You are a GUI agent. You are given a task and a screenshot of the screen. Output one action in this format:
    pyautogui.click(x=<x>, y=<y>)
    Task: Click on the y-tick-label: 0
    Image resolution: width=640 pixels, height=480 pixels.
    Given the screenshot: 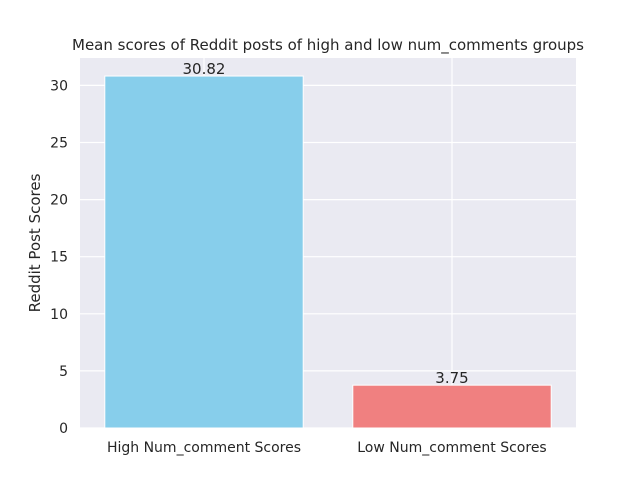 What is the action you would take?
    pyautogui.click(x=63, y=429)
    